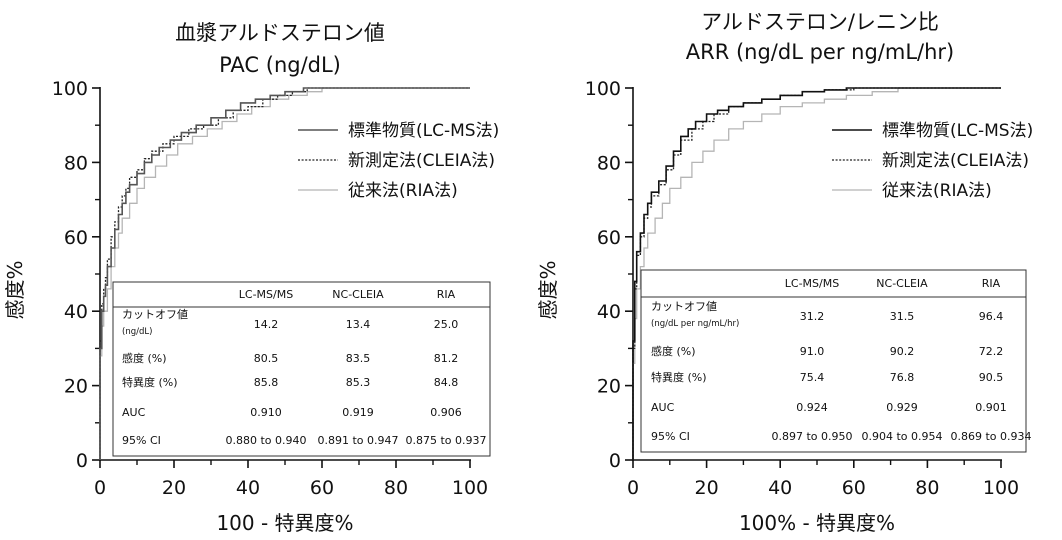 The image size is (1062, 540). Describe the element at coordinates (991, 377) in the screenshot. I see `table-cell: 90.5` at that location.